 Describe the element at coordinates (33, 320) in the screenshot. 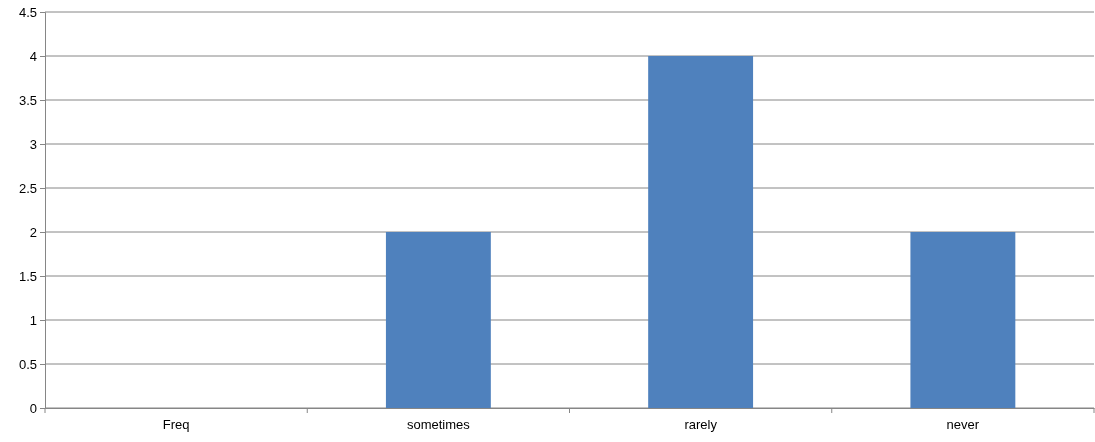

I see `y-tick-label: 1` at that location.